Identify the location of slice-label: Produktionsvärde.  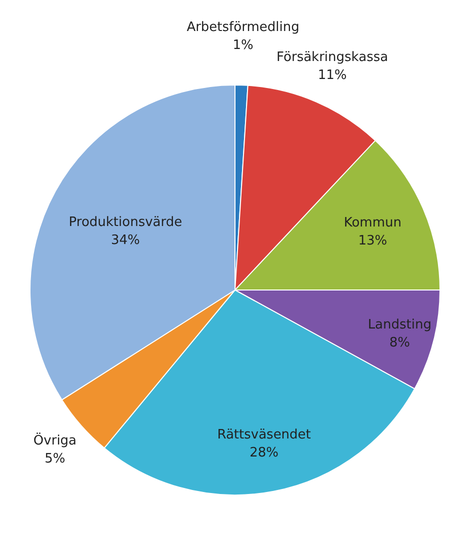
(125, 222).